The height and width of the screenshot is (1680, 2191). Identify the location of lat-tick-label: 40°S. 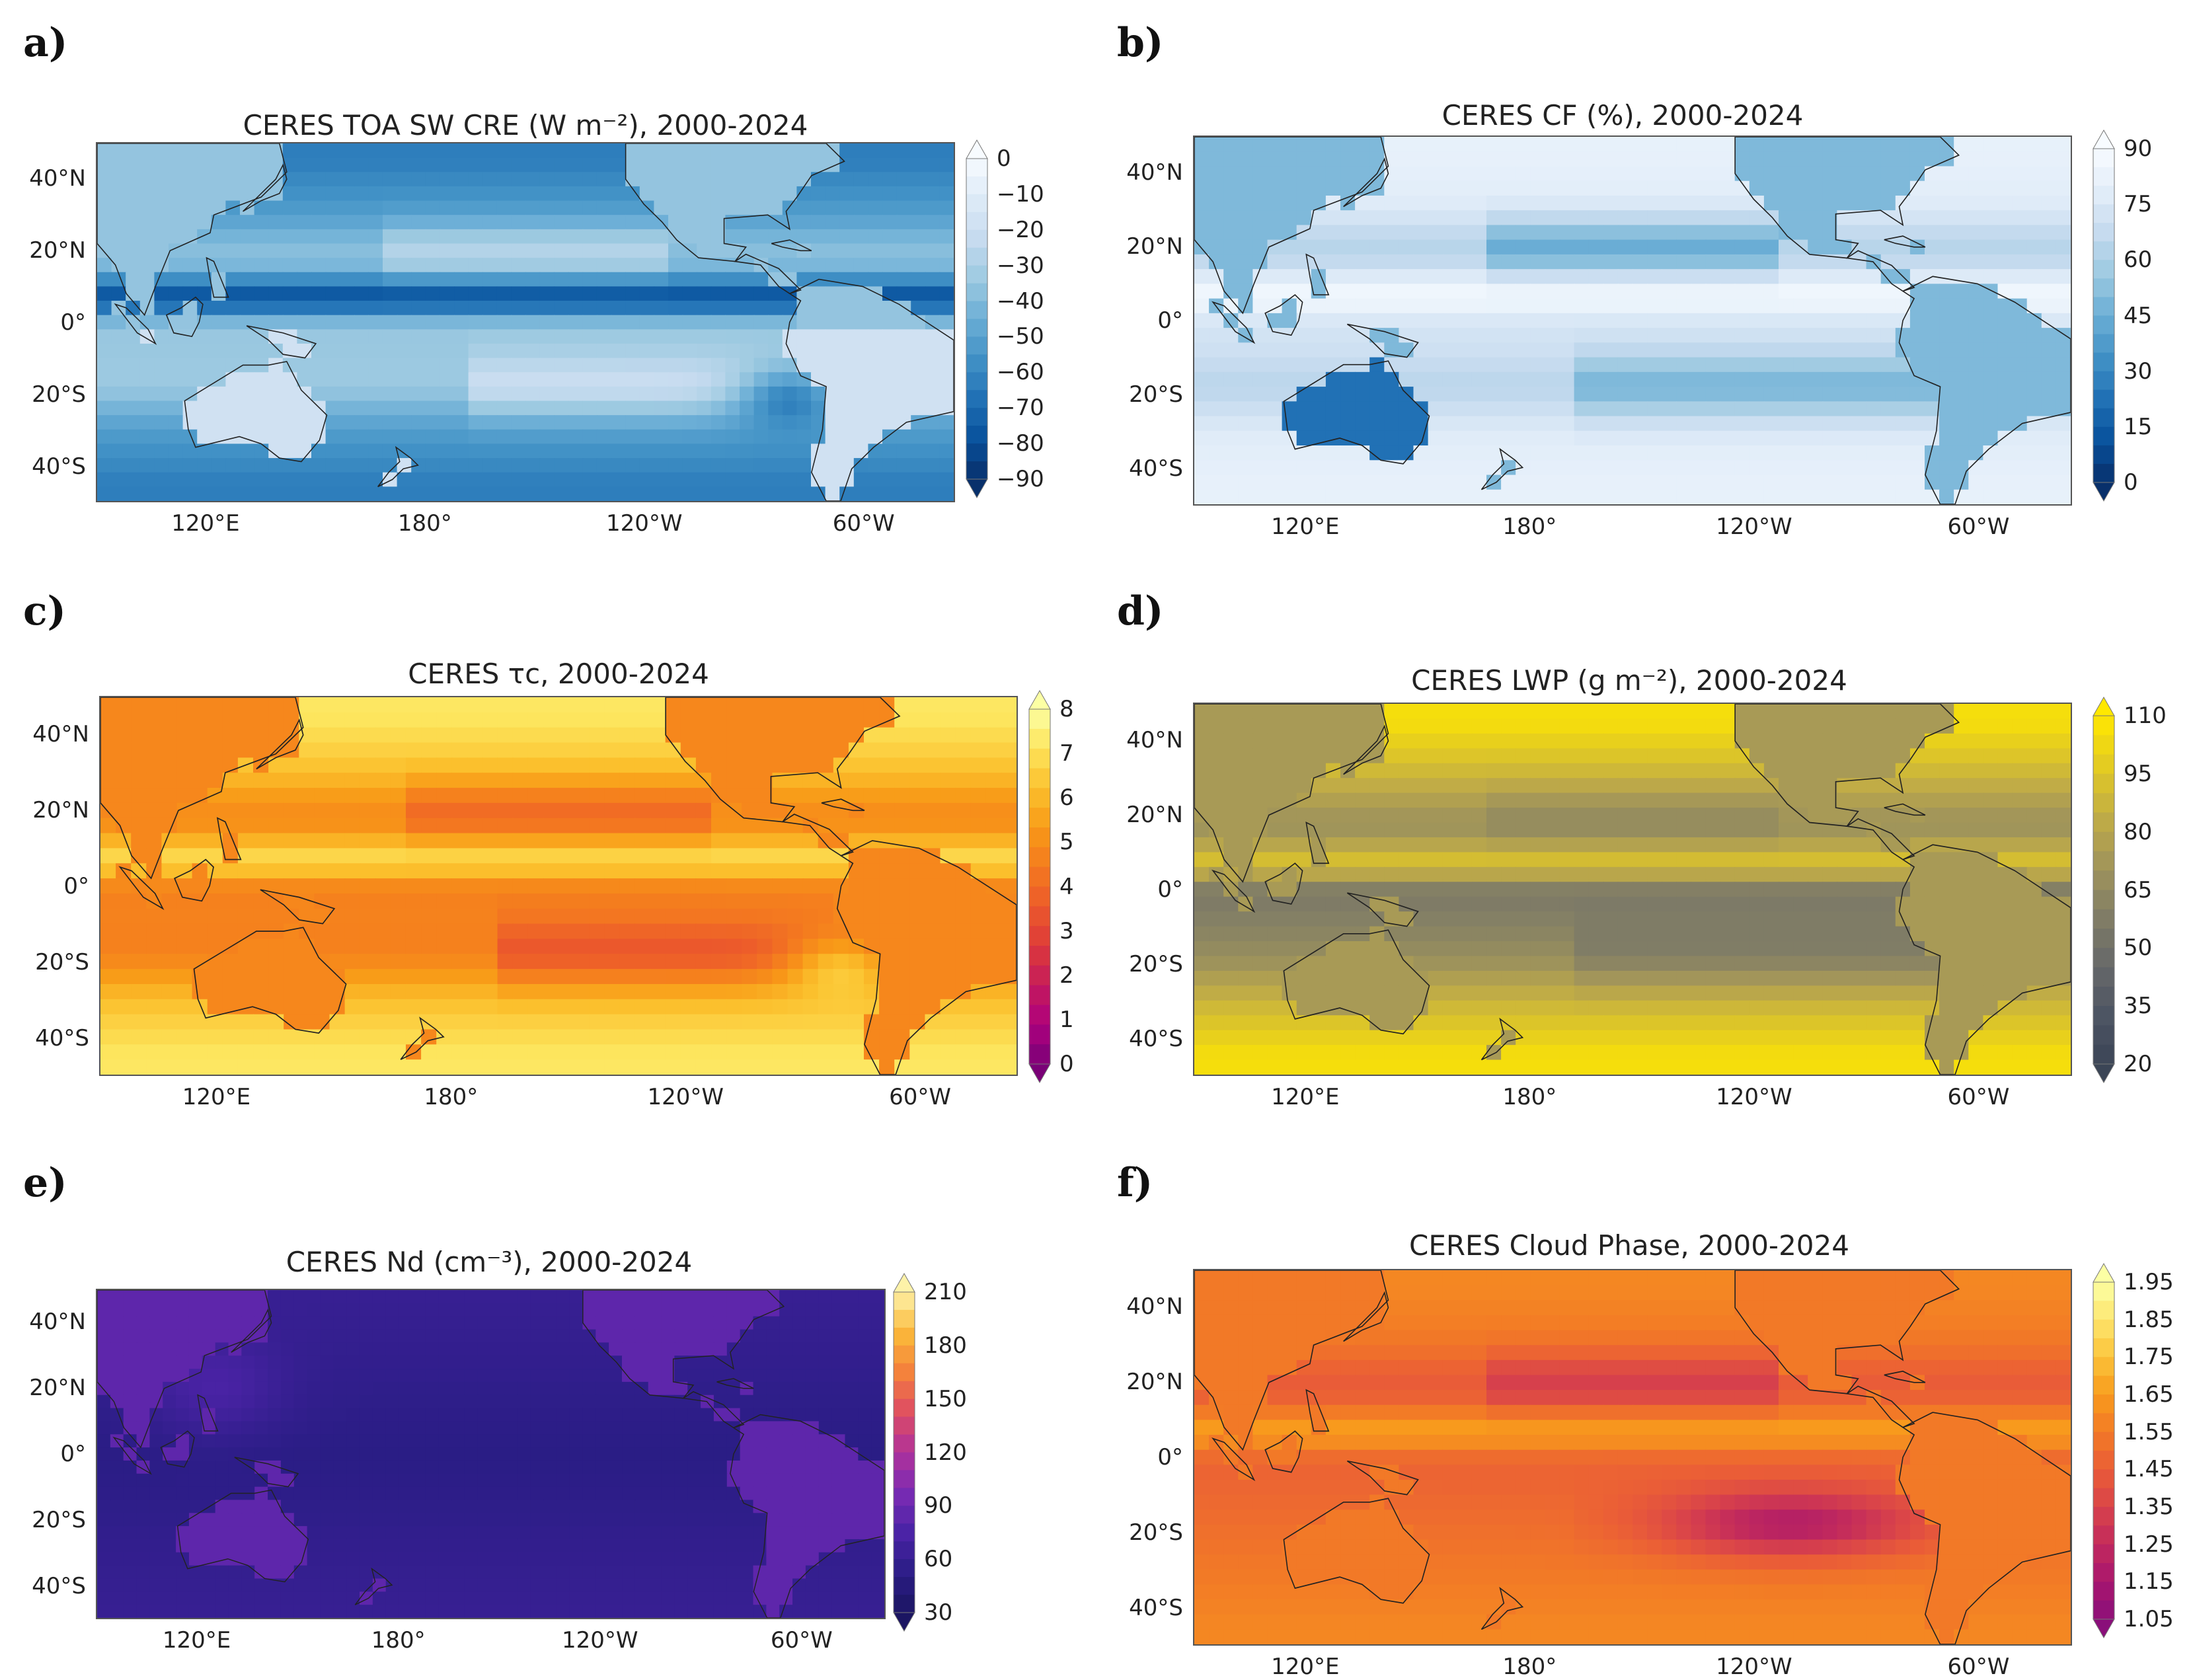
(43, 466).